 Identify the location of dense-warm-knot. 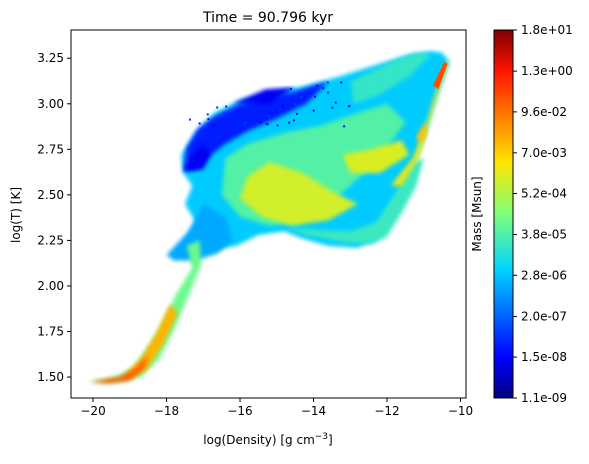
(422, 133).